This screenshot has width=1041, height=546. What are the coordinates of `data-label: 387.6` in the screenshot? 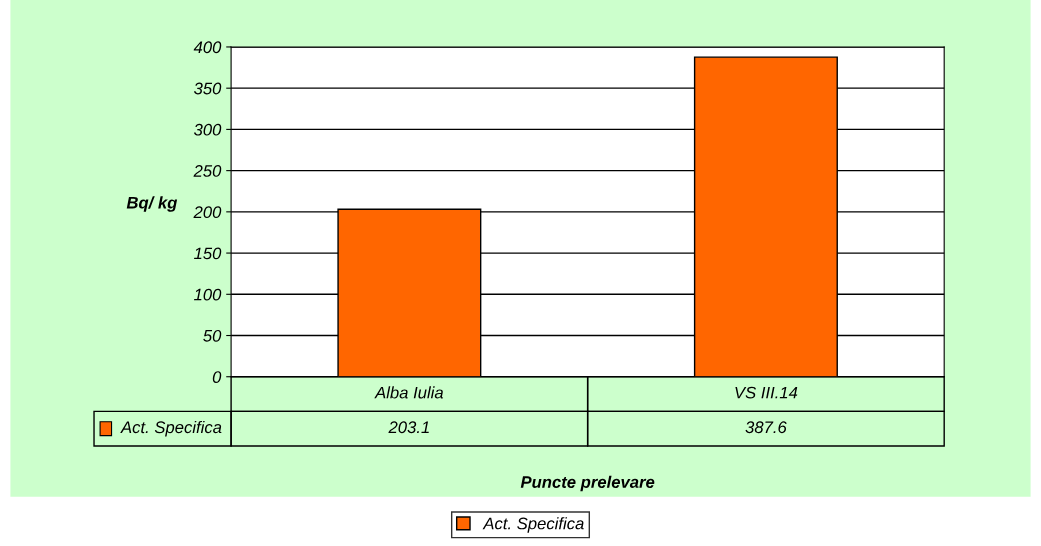 It's located at (766, 427).